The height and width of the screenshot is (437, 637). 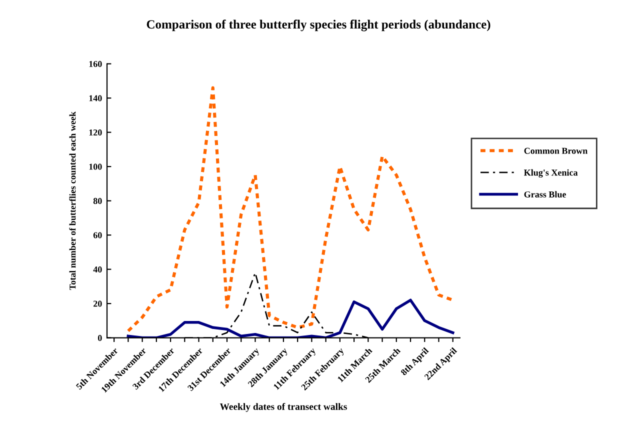 I want to click on y-tick-label: 120, so click(x=95, y=132).